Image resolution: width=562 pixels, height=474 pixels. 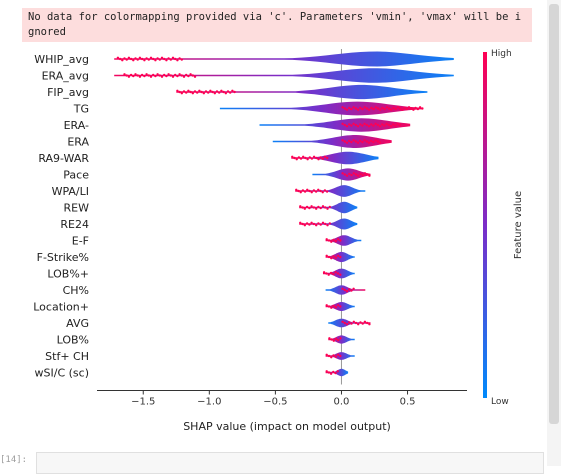 What do you see at coordinates (321, 108) in the screenshot?
I see `violin-tg` at bounding box center [321, 108].